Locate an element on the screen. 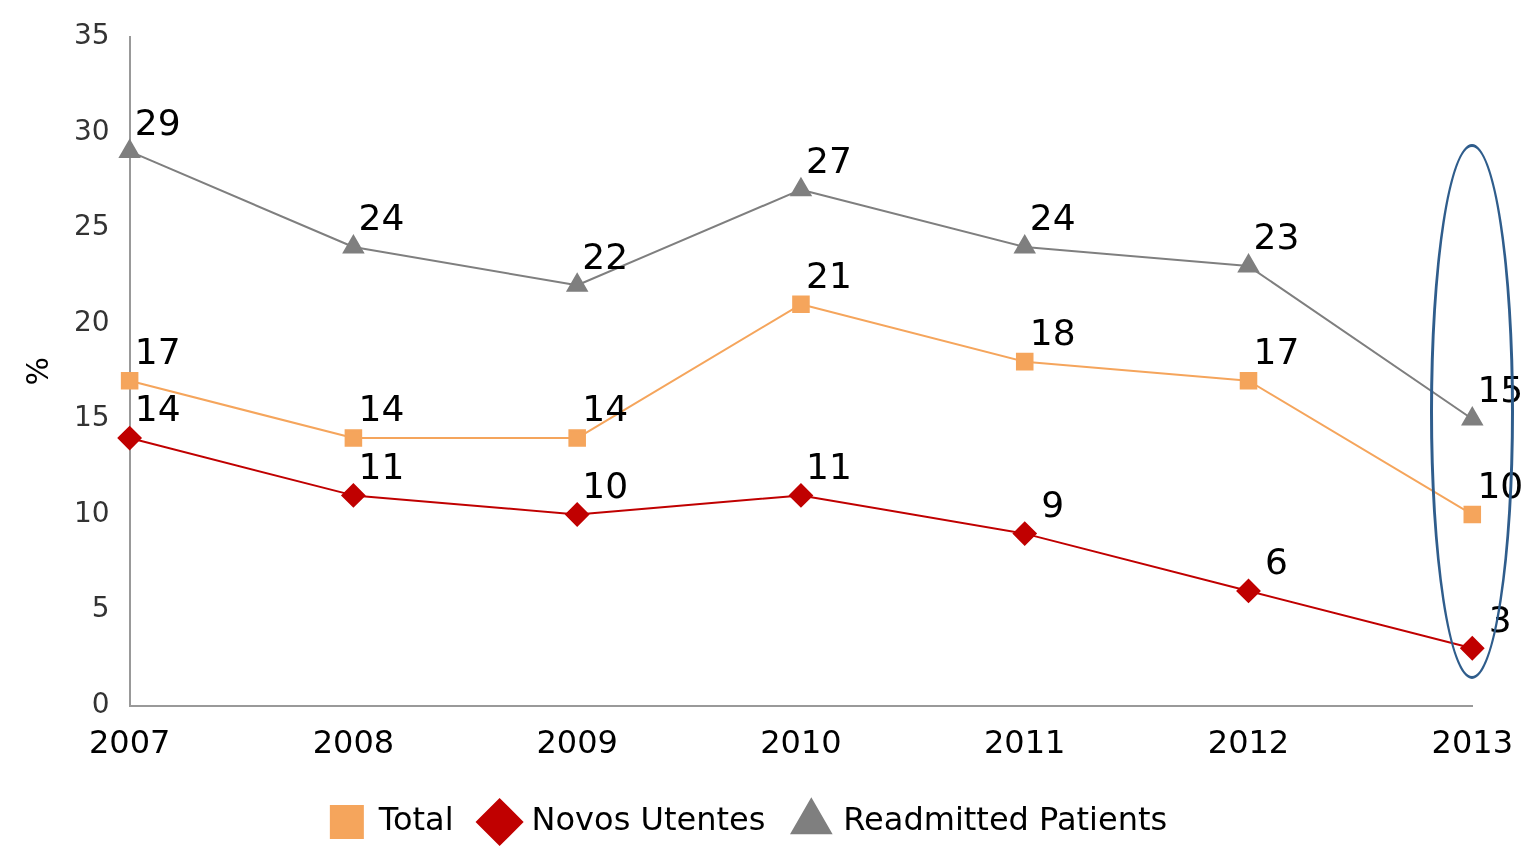 This screenshot has width=1533, height=855. x-tick-label: 2009 is located at coordinates (577, 742).